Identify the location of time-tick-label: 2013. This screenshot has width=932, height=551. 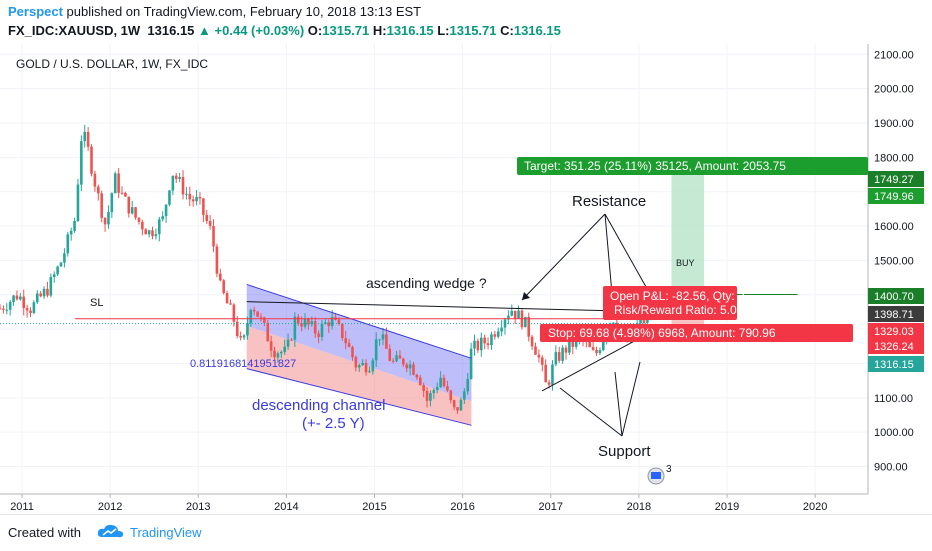
(198, 507).